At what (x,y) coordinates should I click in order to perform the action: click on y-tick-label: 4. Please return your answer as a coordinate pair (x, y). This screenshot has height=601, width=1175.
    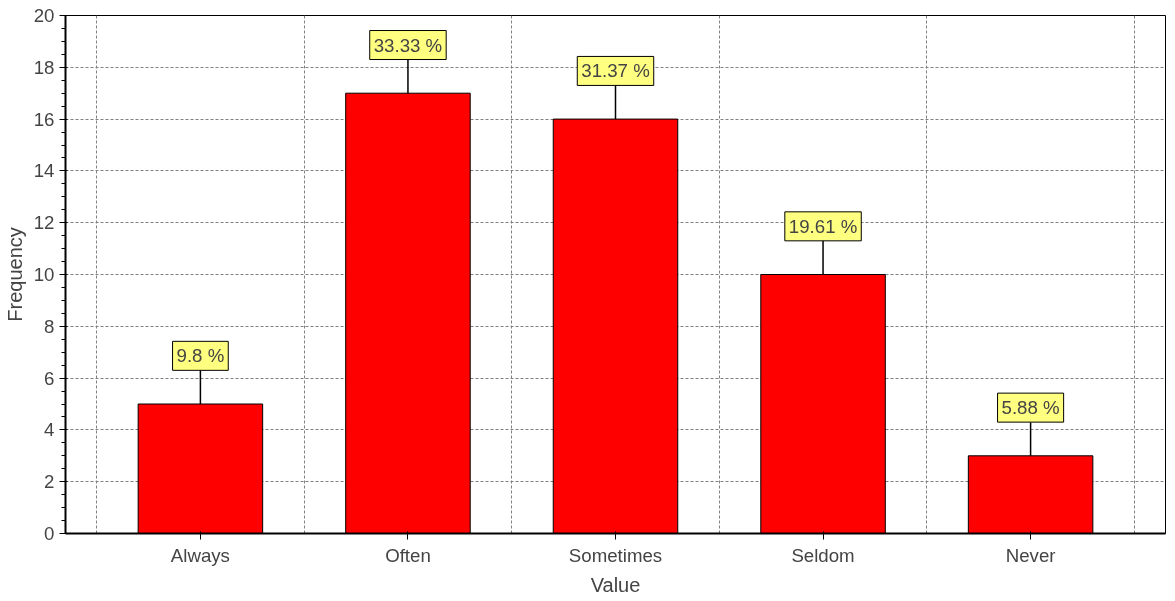
    Looking at the image, I should click on (49, 430).